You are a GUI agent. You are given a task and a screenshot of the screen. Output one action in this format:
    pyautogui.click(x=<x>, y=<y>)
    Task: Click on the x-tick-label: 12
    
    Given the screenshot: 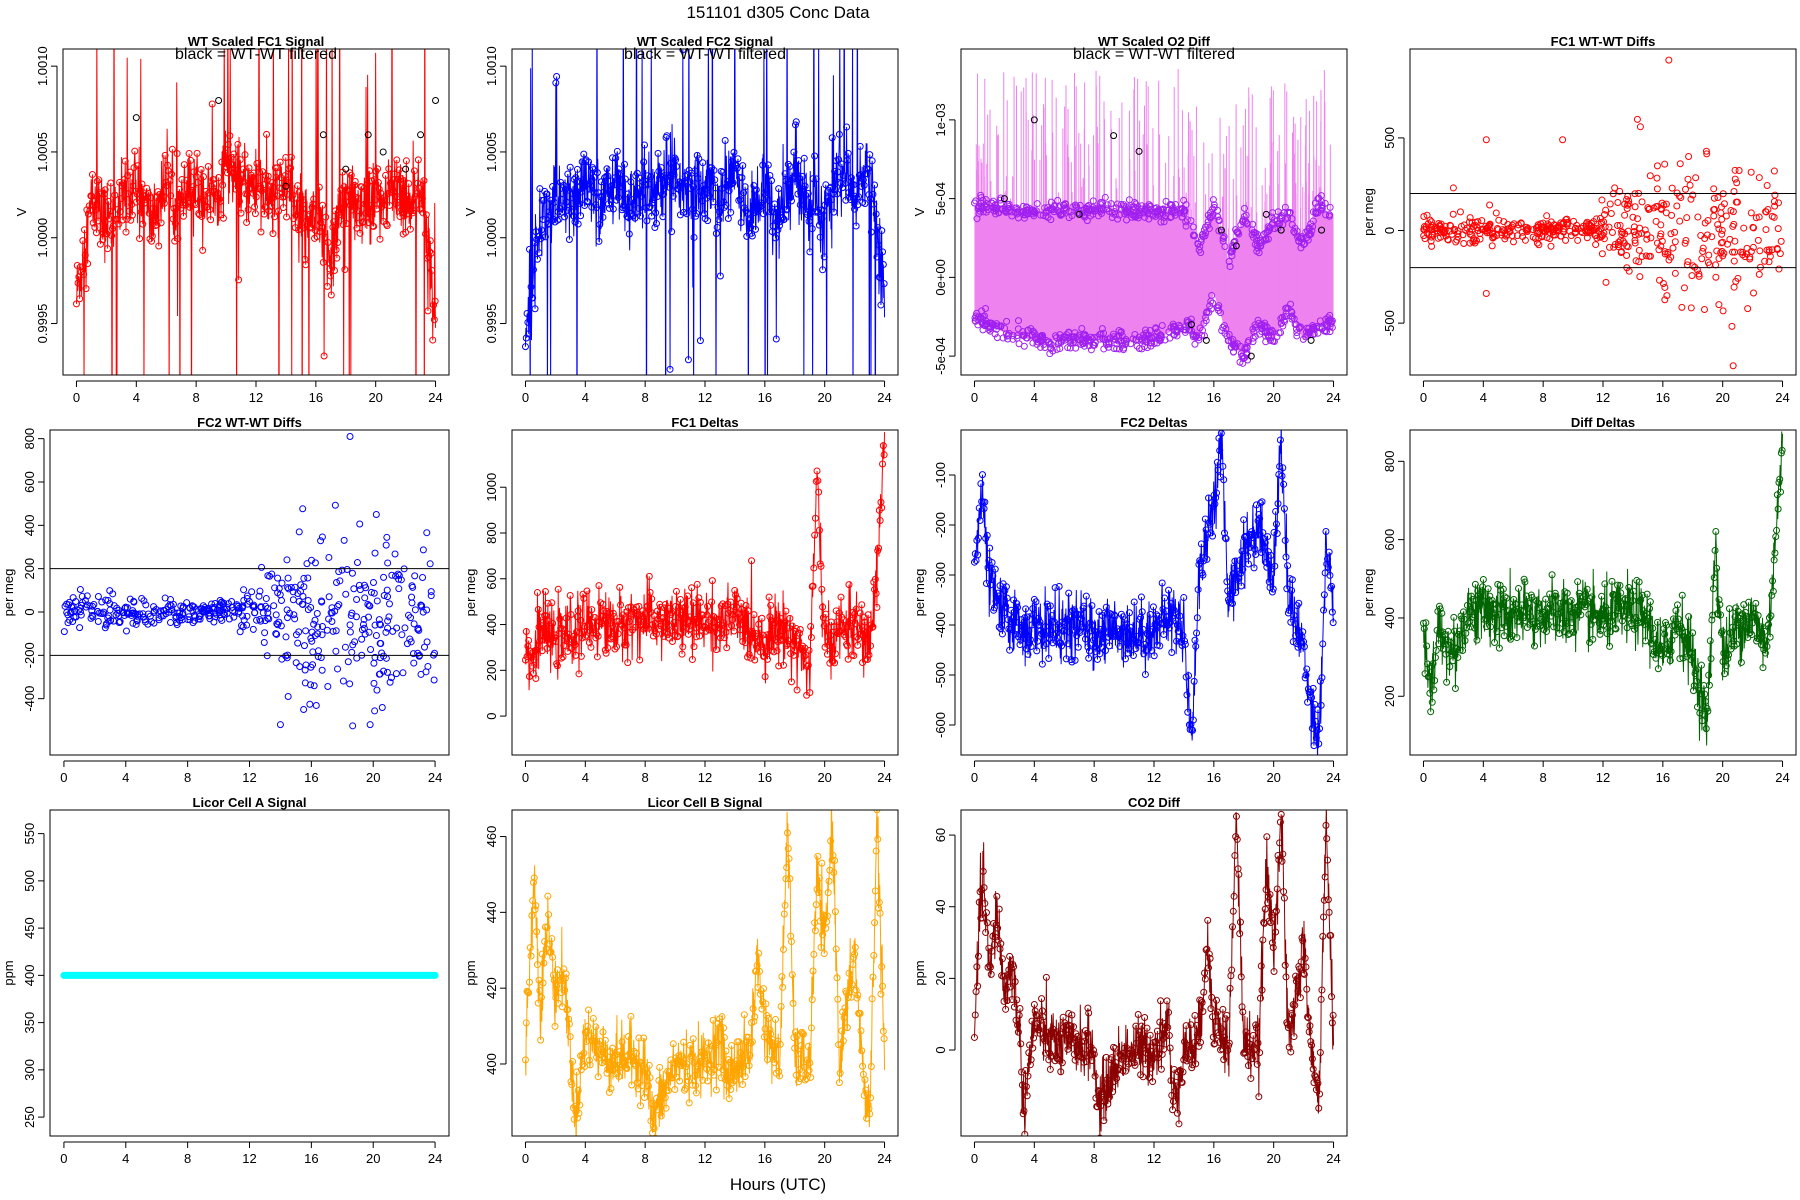 What is the action you would take?
    pyautogui.click(x=1603, y=397)
    